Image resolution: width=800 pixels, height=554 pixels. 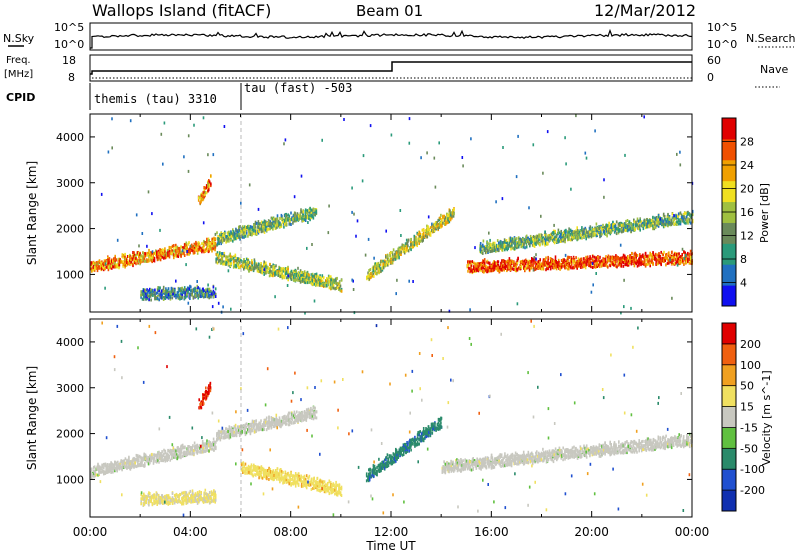 I want to click on beam-title: Beam 01, so click(x=389, y=11).